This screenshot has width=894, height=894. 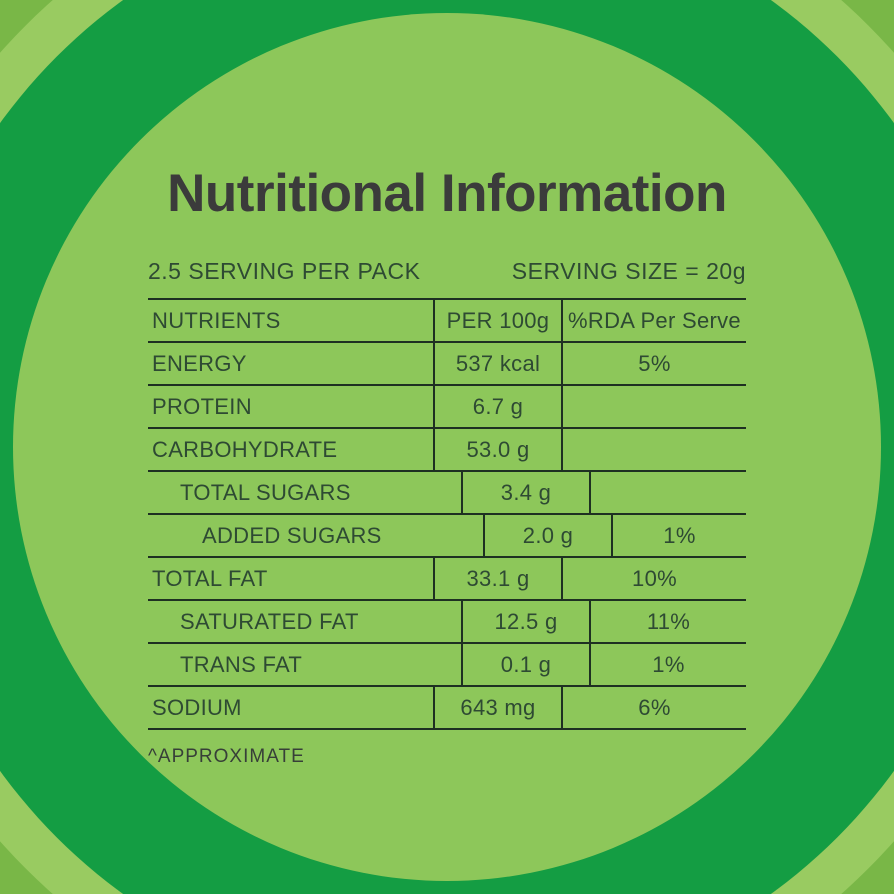 I want to click on table-row-trans-fat: TRANS FAT 0.1 g 1%, so click(x=447, y=665).